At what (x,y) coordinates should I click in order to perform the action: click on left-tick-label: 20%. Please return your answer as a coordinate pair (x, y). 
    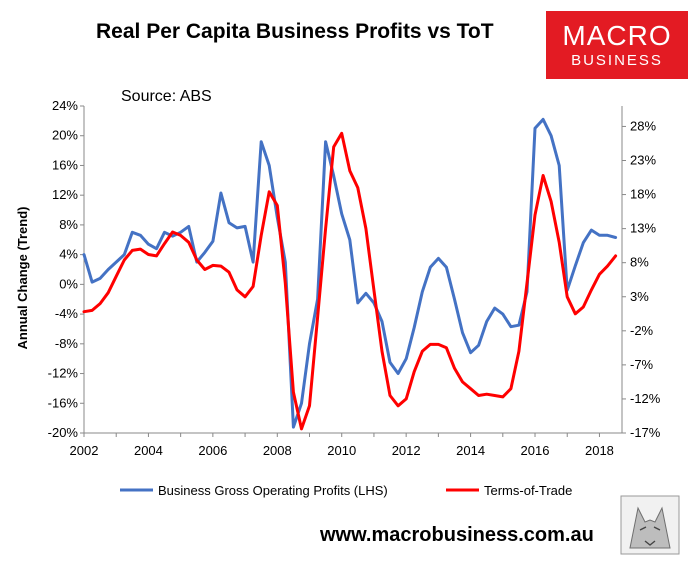
    Looking at the image, I should click on (65, 135).